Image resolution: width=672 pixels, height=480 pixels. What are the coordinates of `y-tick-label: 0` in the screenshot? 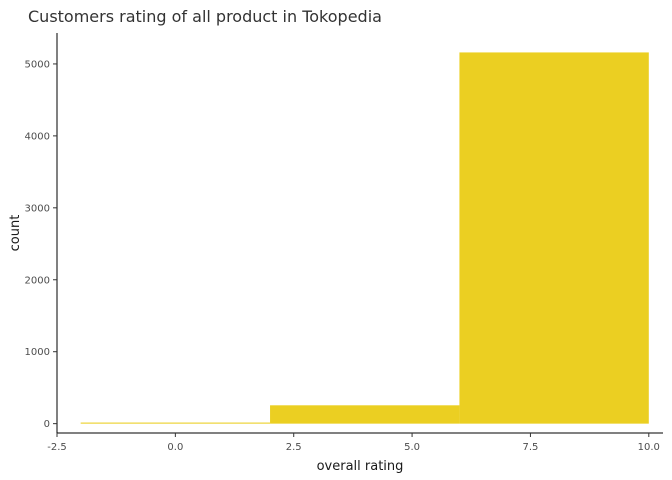 It's located at (47, 424).